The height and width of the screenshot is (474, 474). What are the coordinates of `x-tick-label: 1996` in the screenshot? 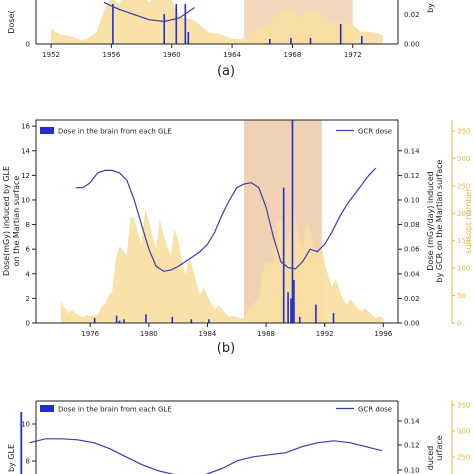 It's located at (383, 334).